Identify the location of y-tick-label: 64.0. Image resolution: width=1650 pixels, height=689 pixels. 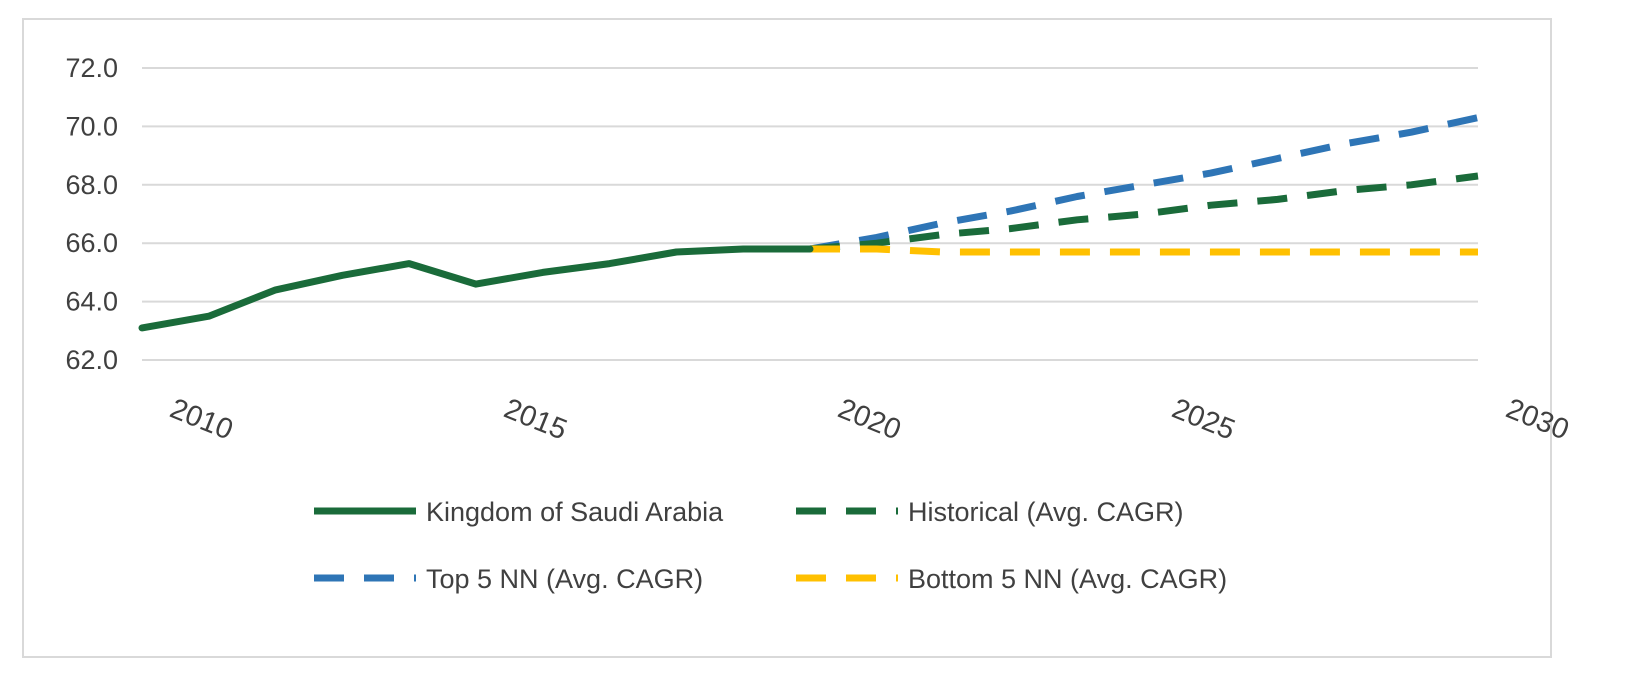
(91, 302).